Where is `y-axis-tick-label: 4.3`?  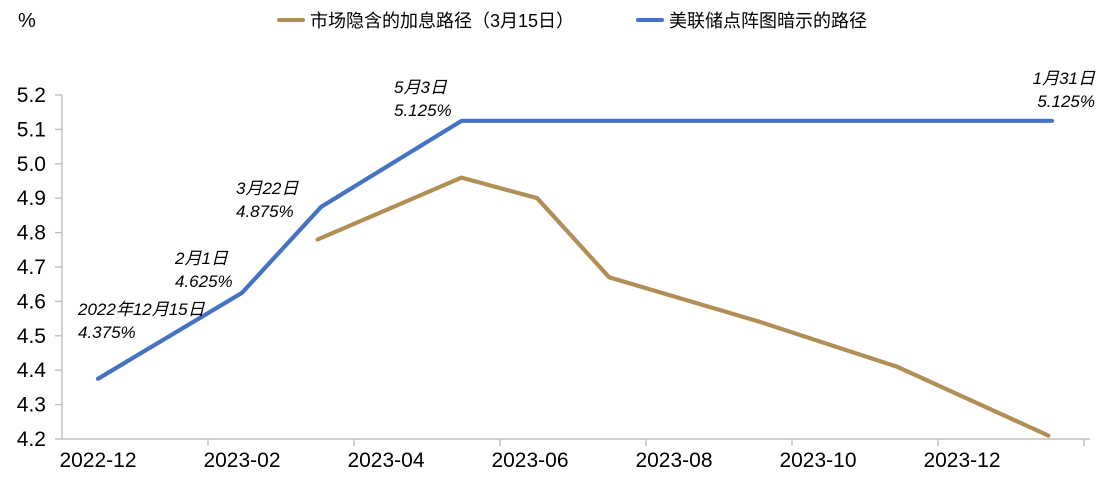 y-axis-tick-label: 4.3 is located at coordinates (31, 405).